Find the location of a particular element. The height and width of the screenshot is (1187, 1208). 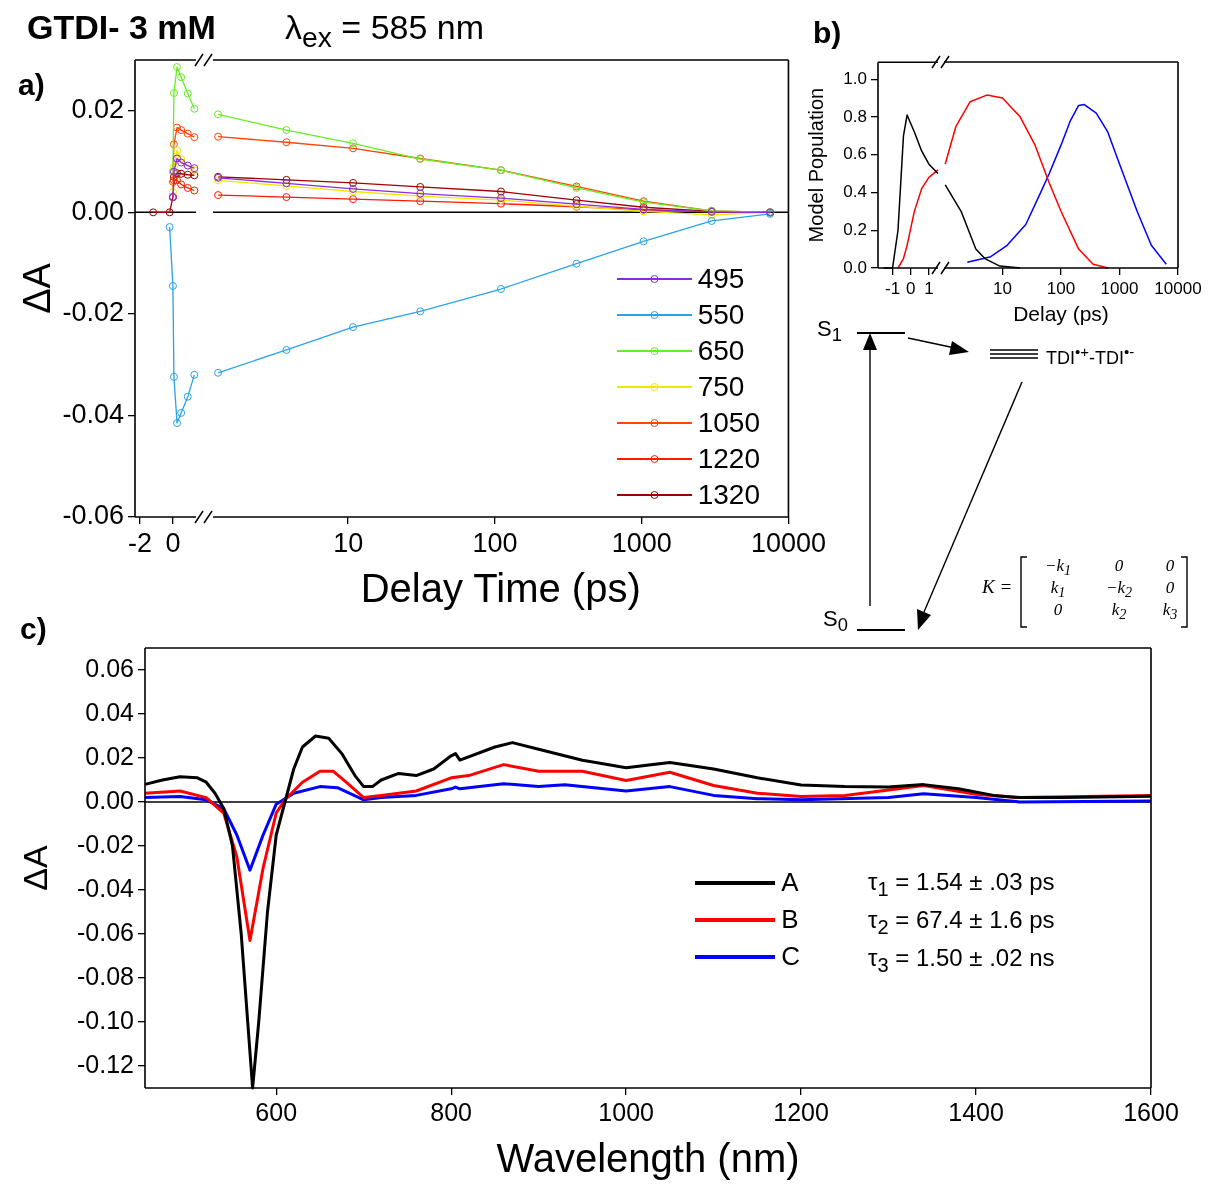

x-axis-title: Delay (ps) is located at coordinates (1061, 314).